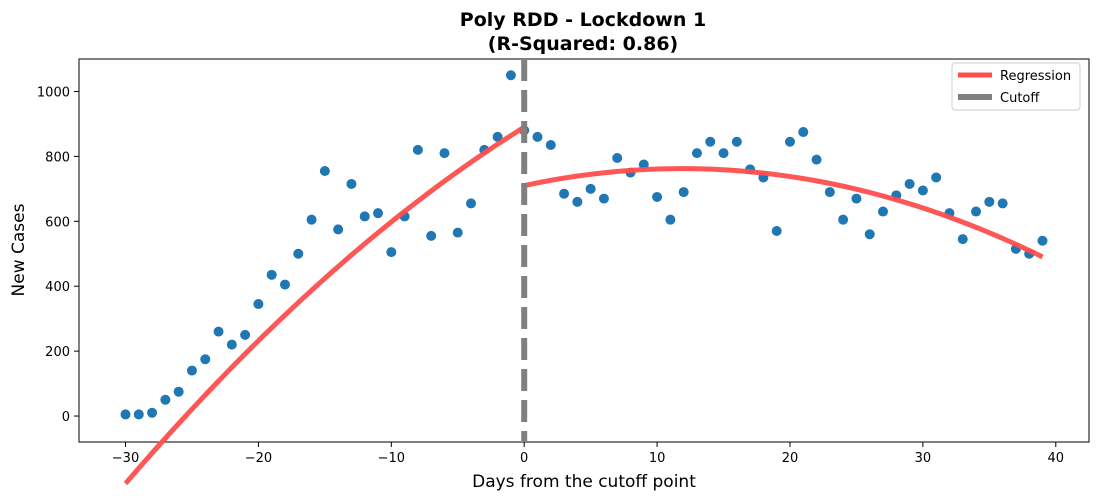 This screenshot has height=500, width=1097. What do you see at coordinates (53, 92) in the screenshot?
I see `y-tick-label: 1000` at bounding box center [53, 92].